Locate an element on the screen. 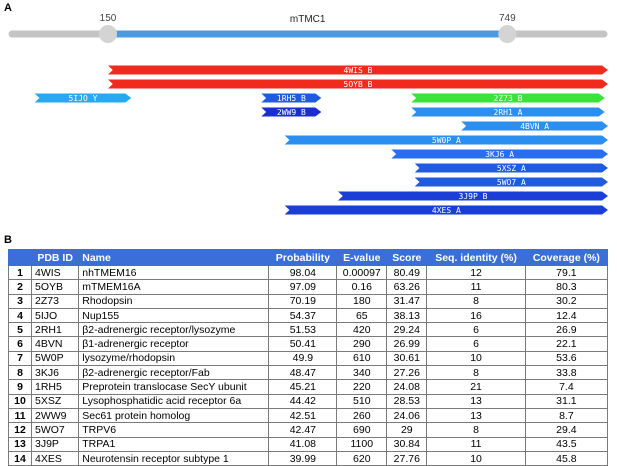 Image resolution: width=617 pixels, height=466 pixels. cell-probability: 97.09 is located at coordinates (303, 287).